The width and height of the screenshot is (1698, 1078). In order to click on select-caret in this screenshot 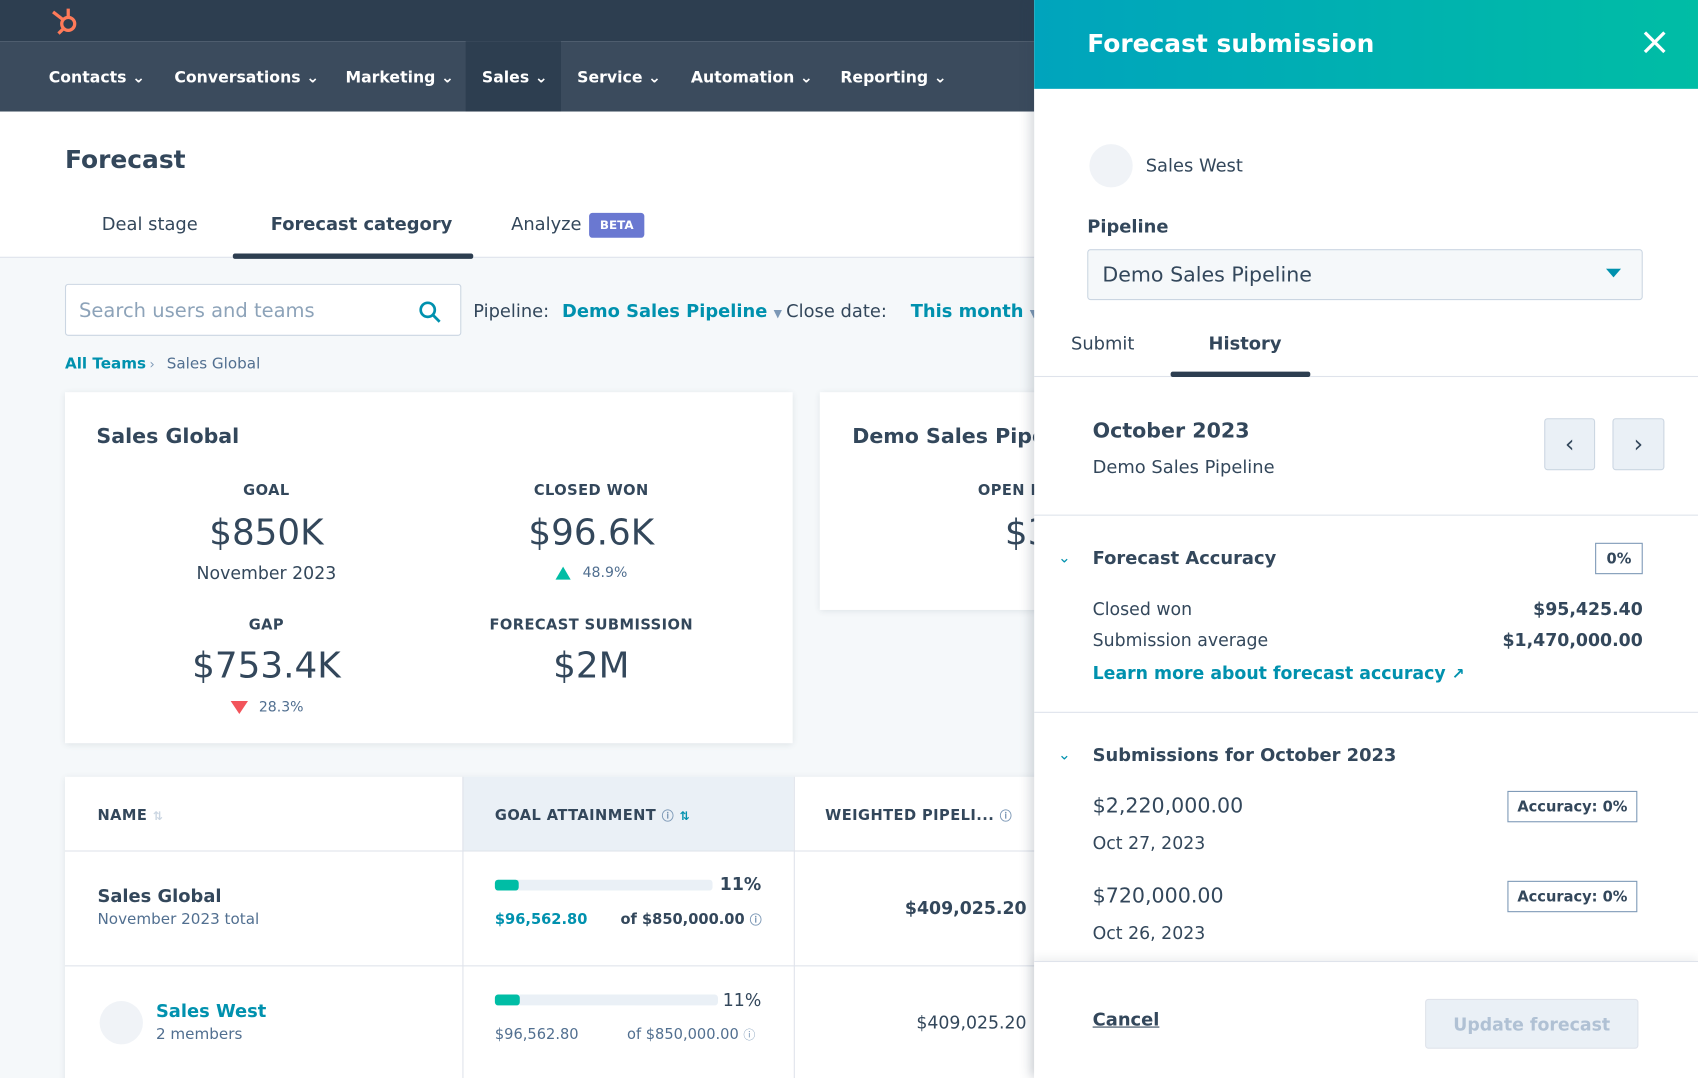, I will do `click(1613, 273)`.